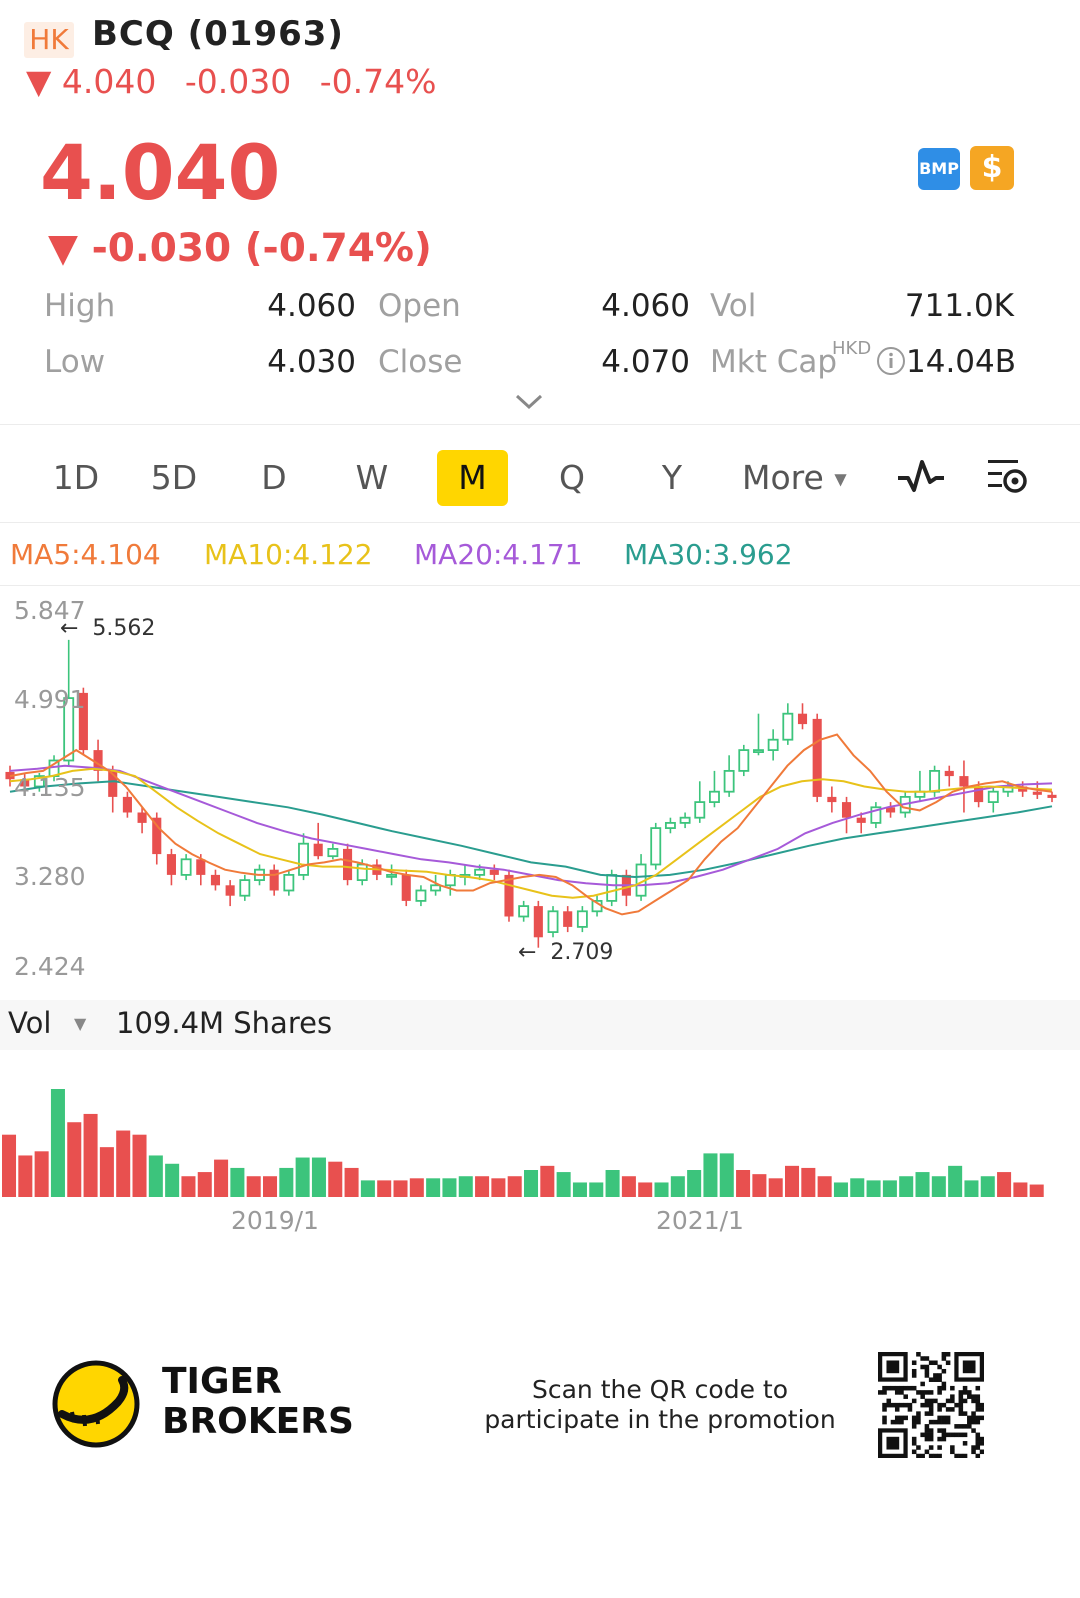  What do you see at coordinates (274, 477) in the screenshot?
I see `tab-d: D` at bounding box center [274, 477].